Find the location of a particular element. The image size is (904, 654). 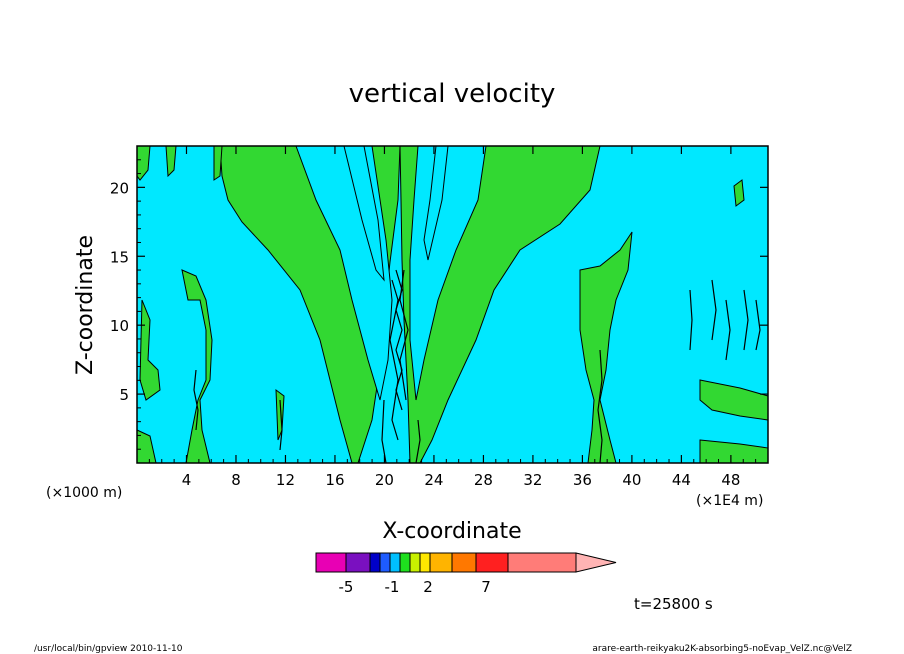

colorbar-tick-label: 7 is located at coordinates (486, 587).